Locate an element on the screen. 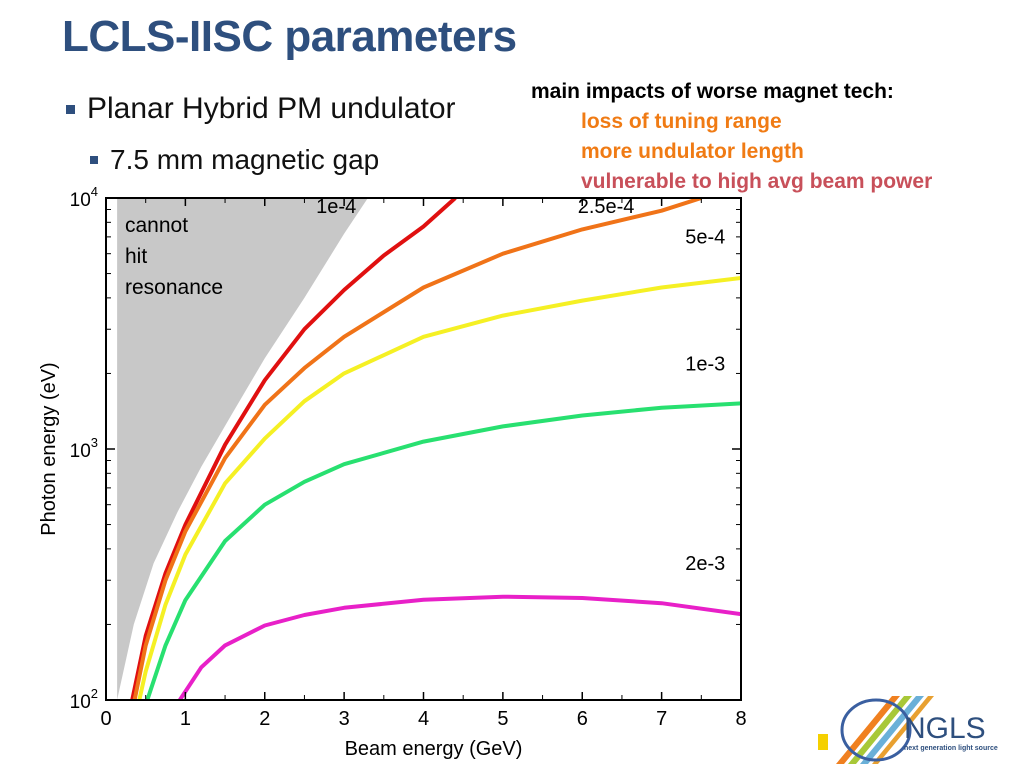  x-tick-label: 4 is located at coordinates (423, 719).